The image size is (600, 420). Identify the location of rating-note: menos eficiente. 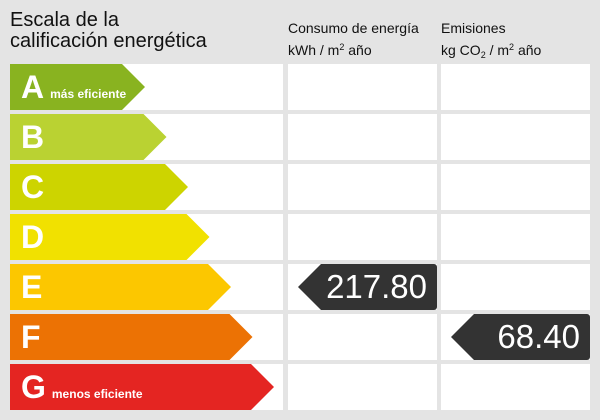
(97, 394).